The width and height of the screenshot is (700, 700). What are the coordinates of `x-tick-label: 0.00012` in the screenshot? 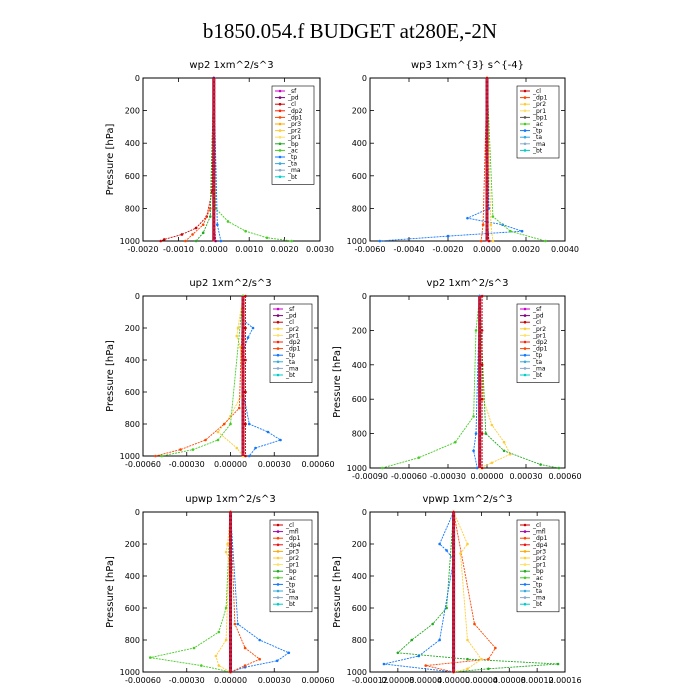 It's located at (537, 680).